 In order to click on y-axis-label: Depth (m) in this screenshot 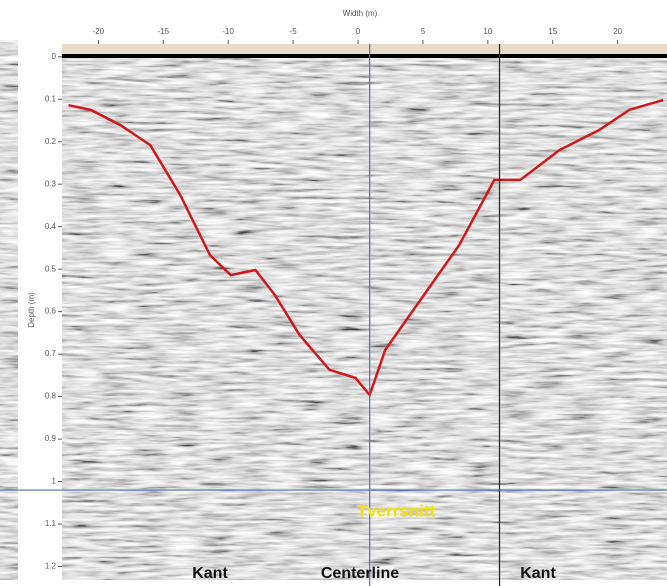, I will do `click(31, 310)`.